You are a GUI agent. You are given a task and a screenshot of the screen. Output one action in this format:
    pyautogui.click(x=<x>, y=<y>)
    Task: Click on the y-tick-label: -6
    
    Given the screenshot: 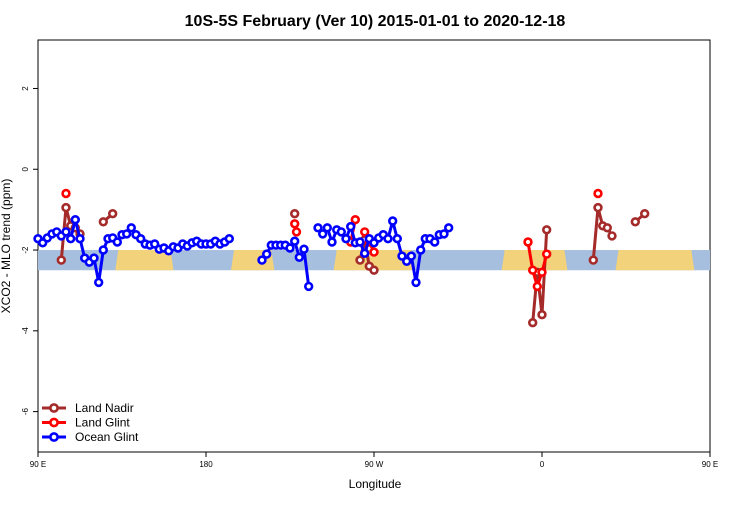 What is the action you would take?
    pyautogui.click(x=25, y=412)
    